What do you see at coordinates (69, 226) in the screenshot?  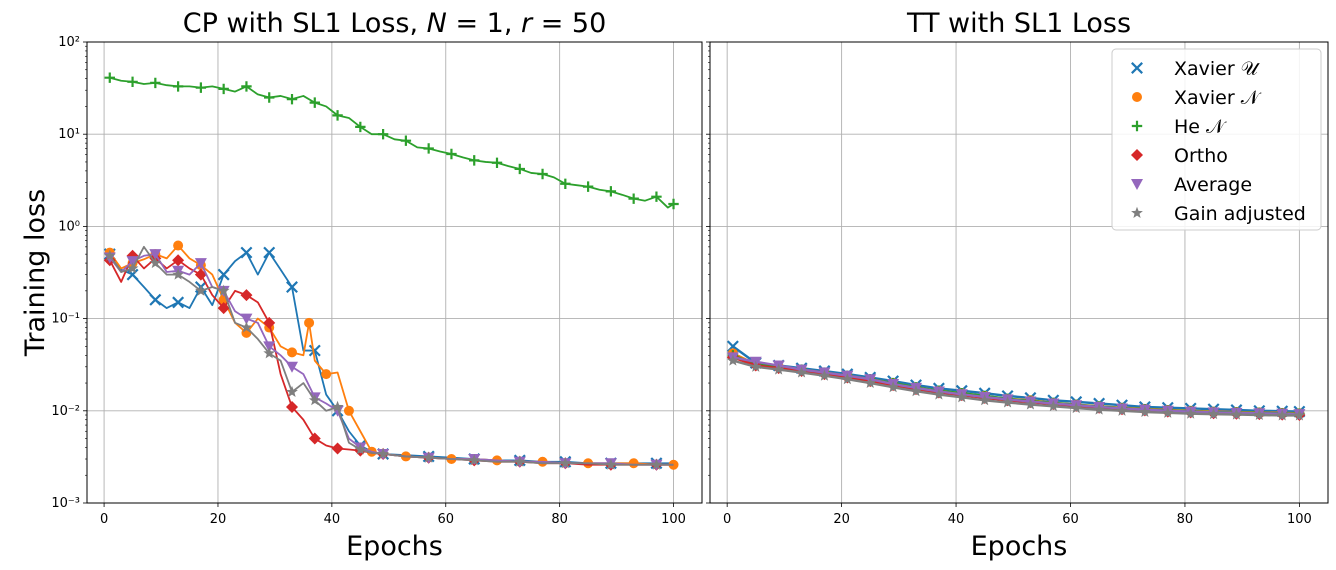 I see `y-tick-label: 10⁰` at bounding box center [69, 226].